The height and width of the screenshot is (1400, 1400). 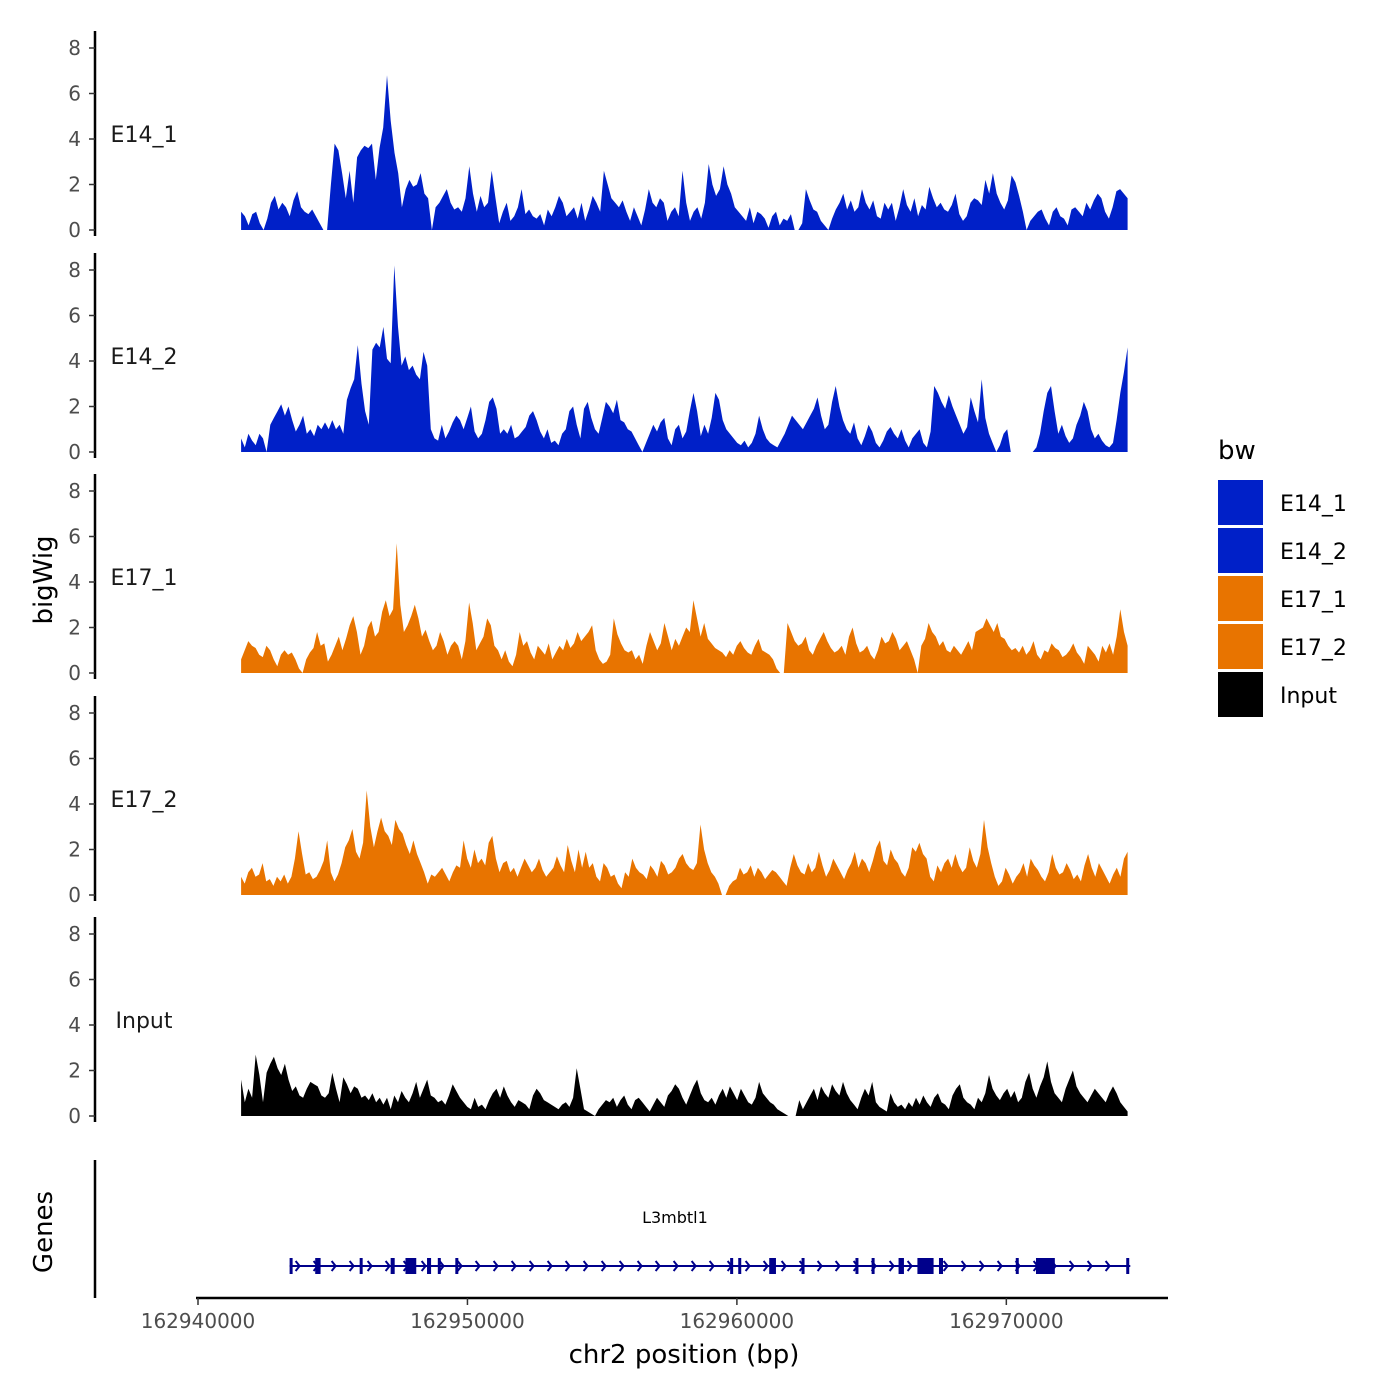 What do you see at coordinates (144, 800) in the screenshot?
I see `track-label: E17_2` at bounding box center [144, 800].